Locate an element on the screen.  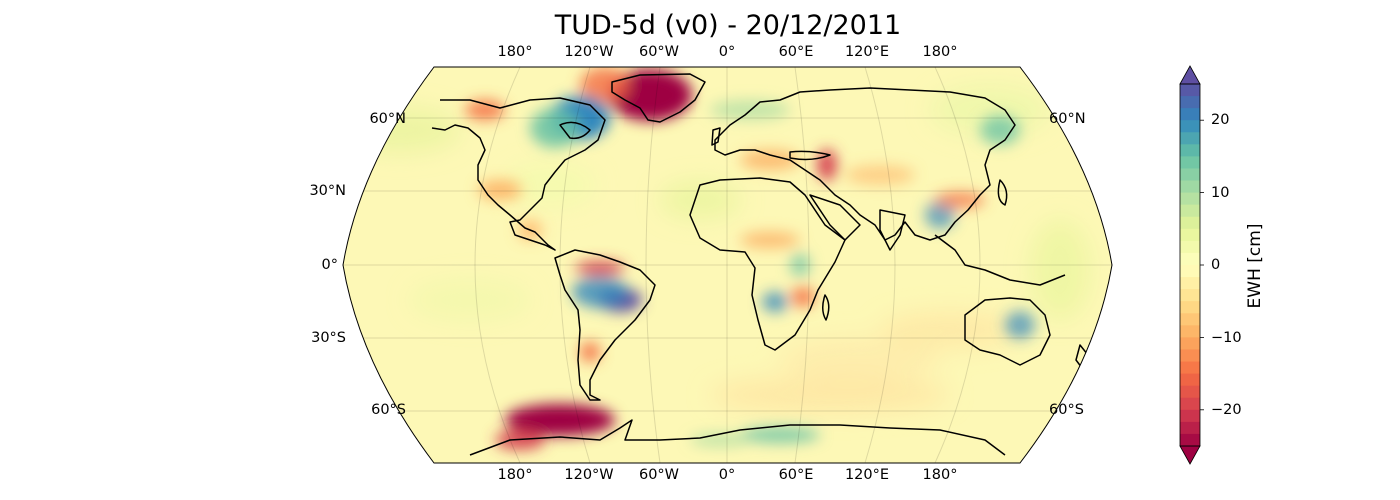
colorbar-tick-label: −20 is located at coordinates (1226, 410).